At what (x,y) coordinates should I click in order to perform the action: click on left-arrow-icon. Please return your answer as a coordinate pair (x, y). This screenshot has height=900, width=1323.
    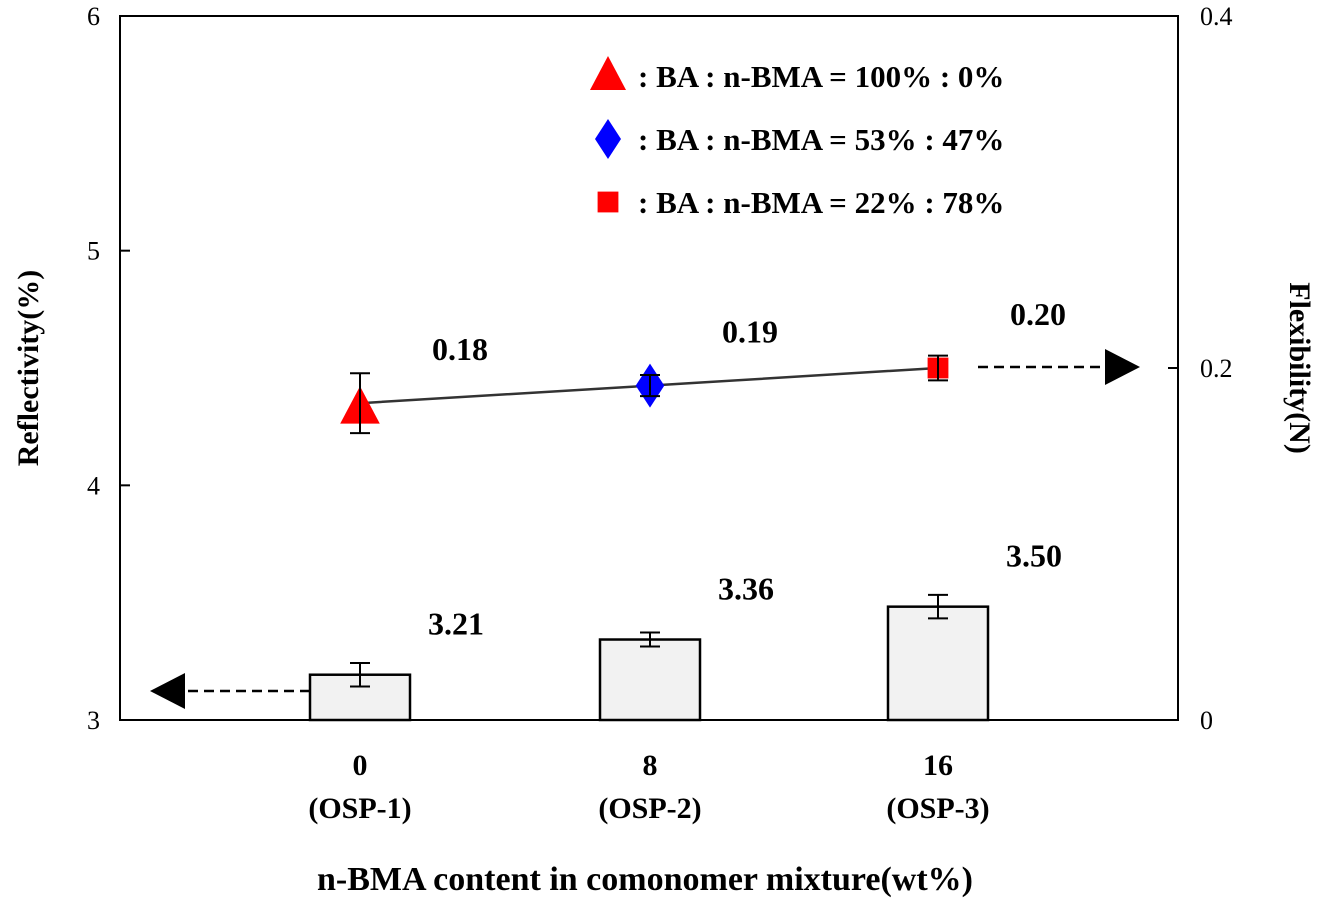
    Looking at the image, I should click on (167, 691).